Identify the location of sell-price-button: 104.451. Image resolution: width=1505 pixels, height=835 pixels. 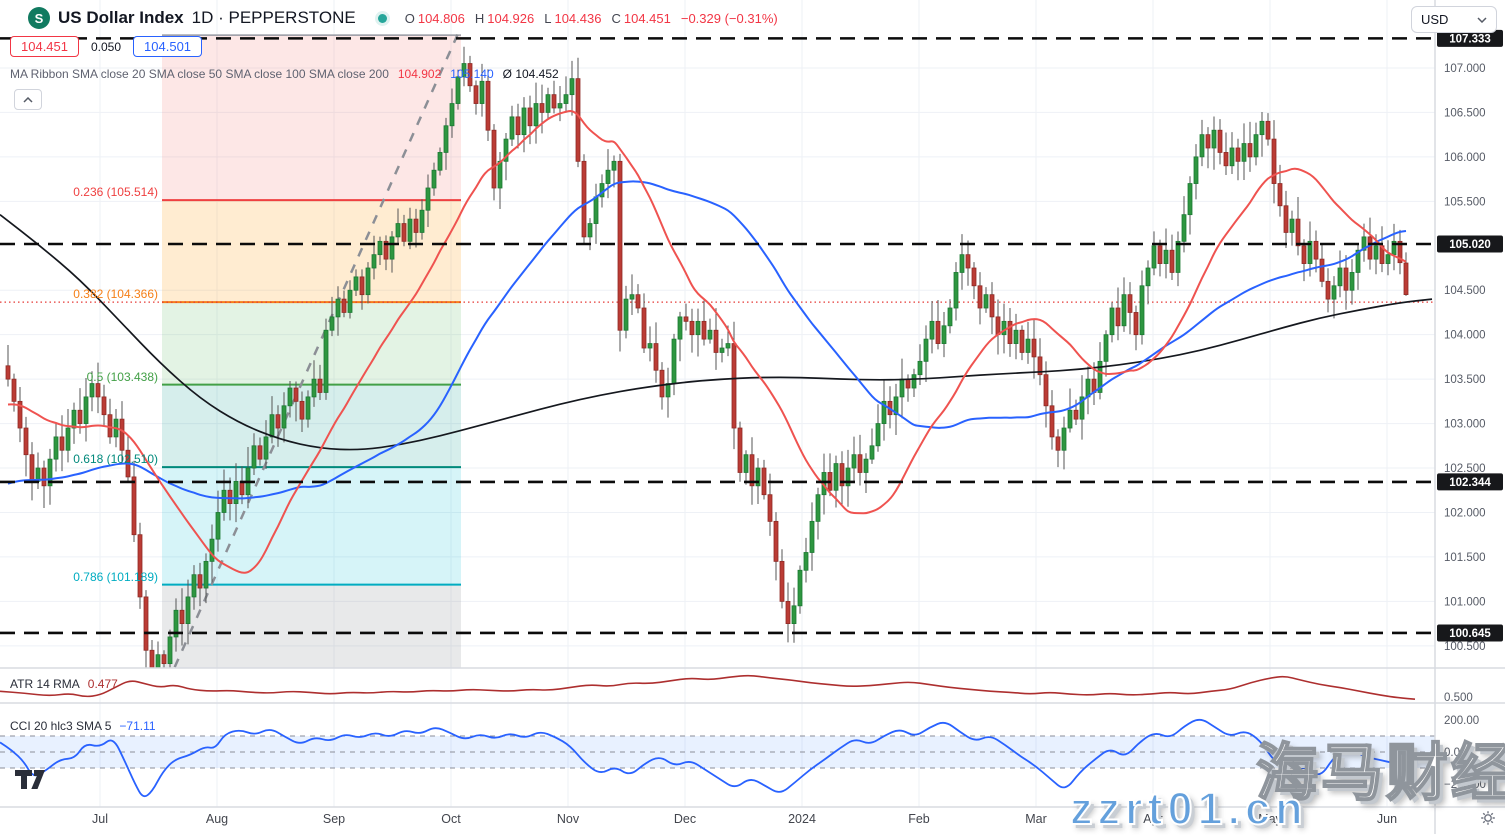
(44, 46).